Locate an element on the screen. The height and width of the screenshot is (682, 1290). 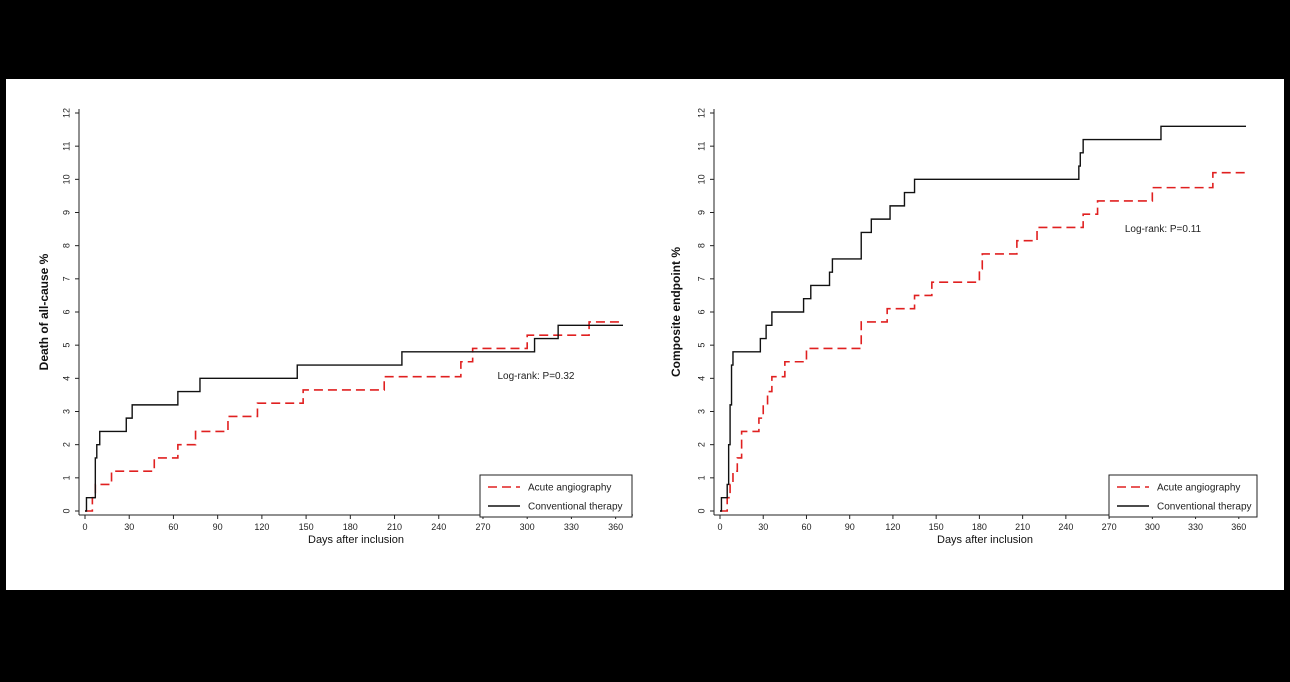
logrank-annotation: Log-rank: P=0.11 is located at coordinates (1163, 229).